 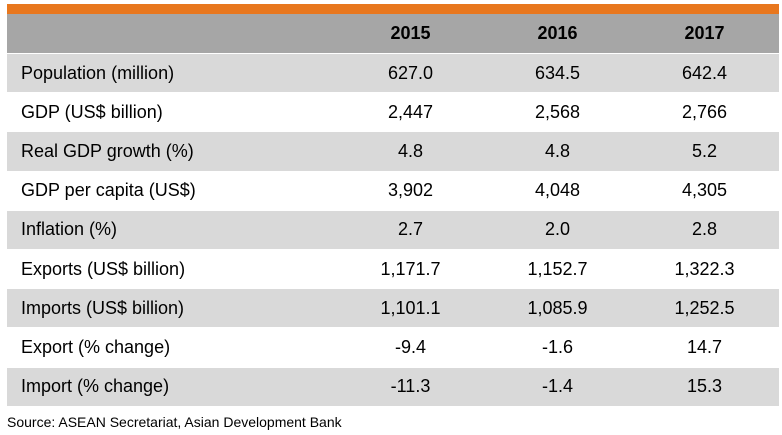 I want to click on table-row: Real GDP growth (%) 4.8 4.8 5.2, so click(x=393, y=152).